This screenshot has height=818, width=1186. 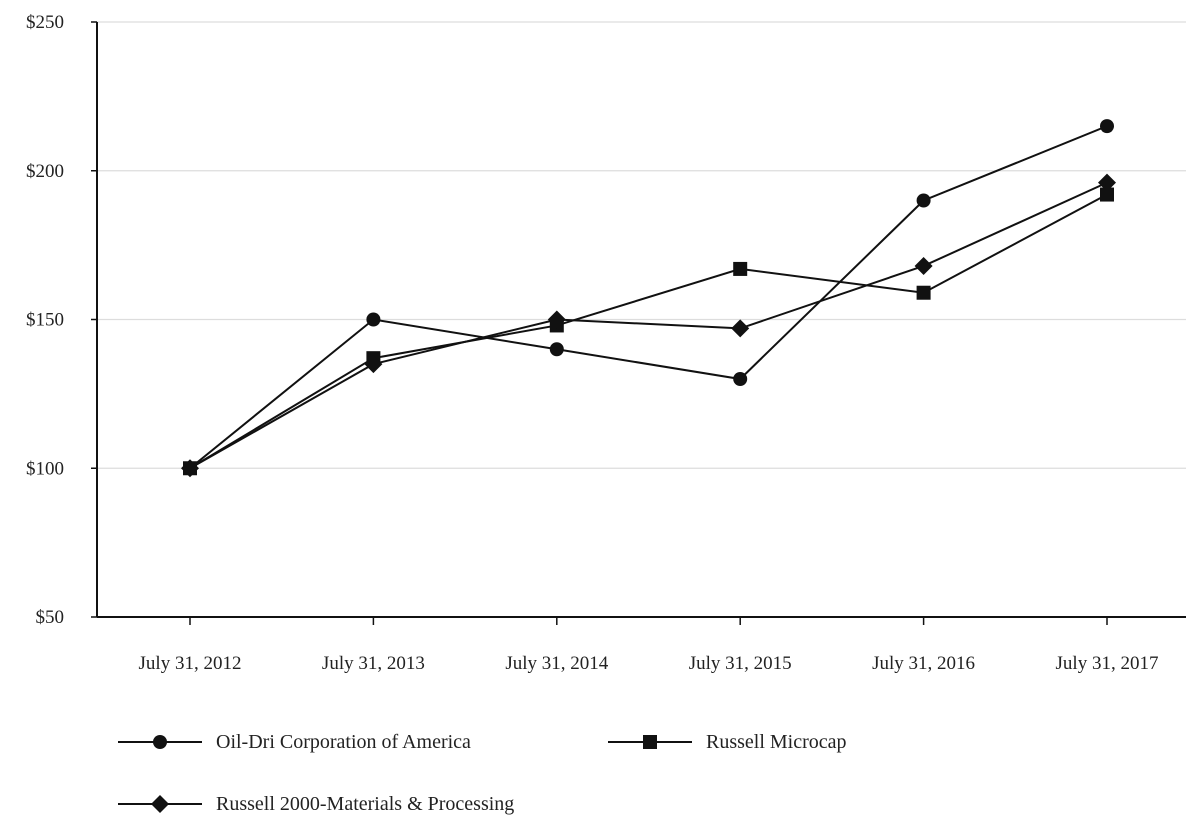 I want to click on y-tick-label: $150, so click(x=45, y=320).